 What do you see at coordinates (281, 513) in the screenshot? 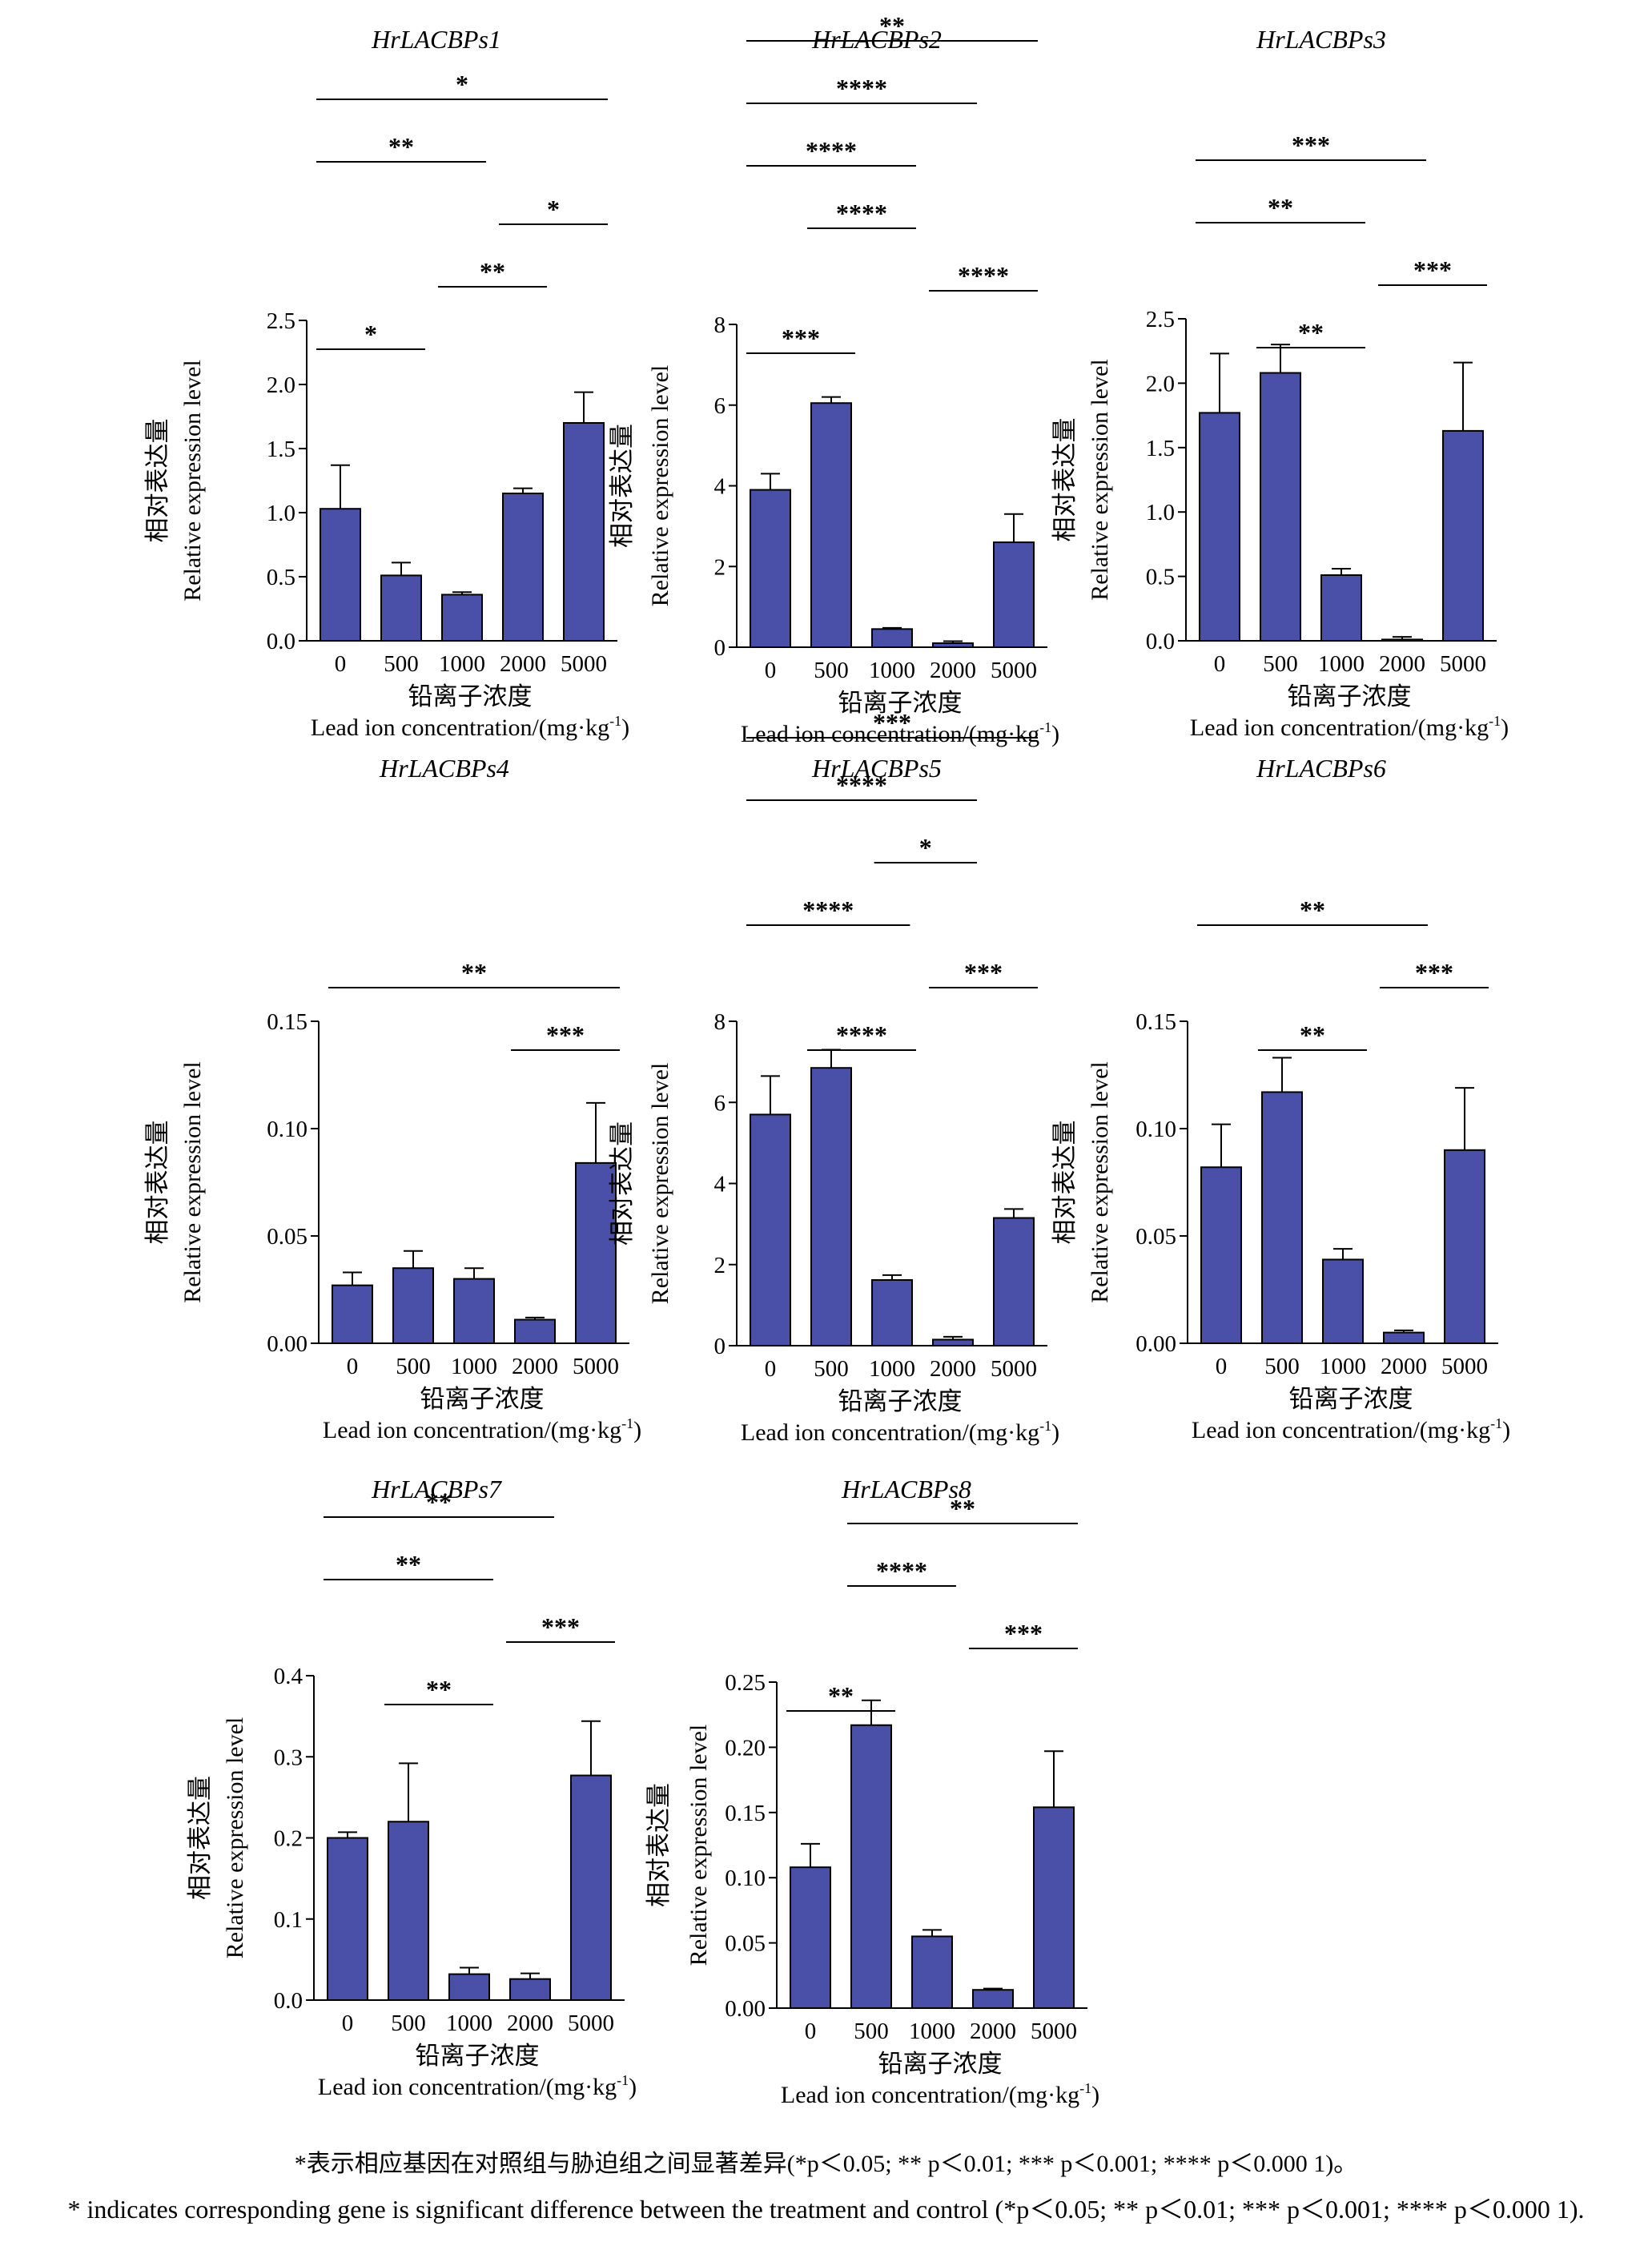
I see `y-tick-label: 1.0` at bounding box center [281, 513].